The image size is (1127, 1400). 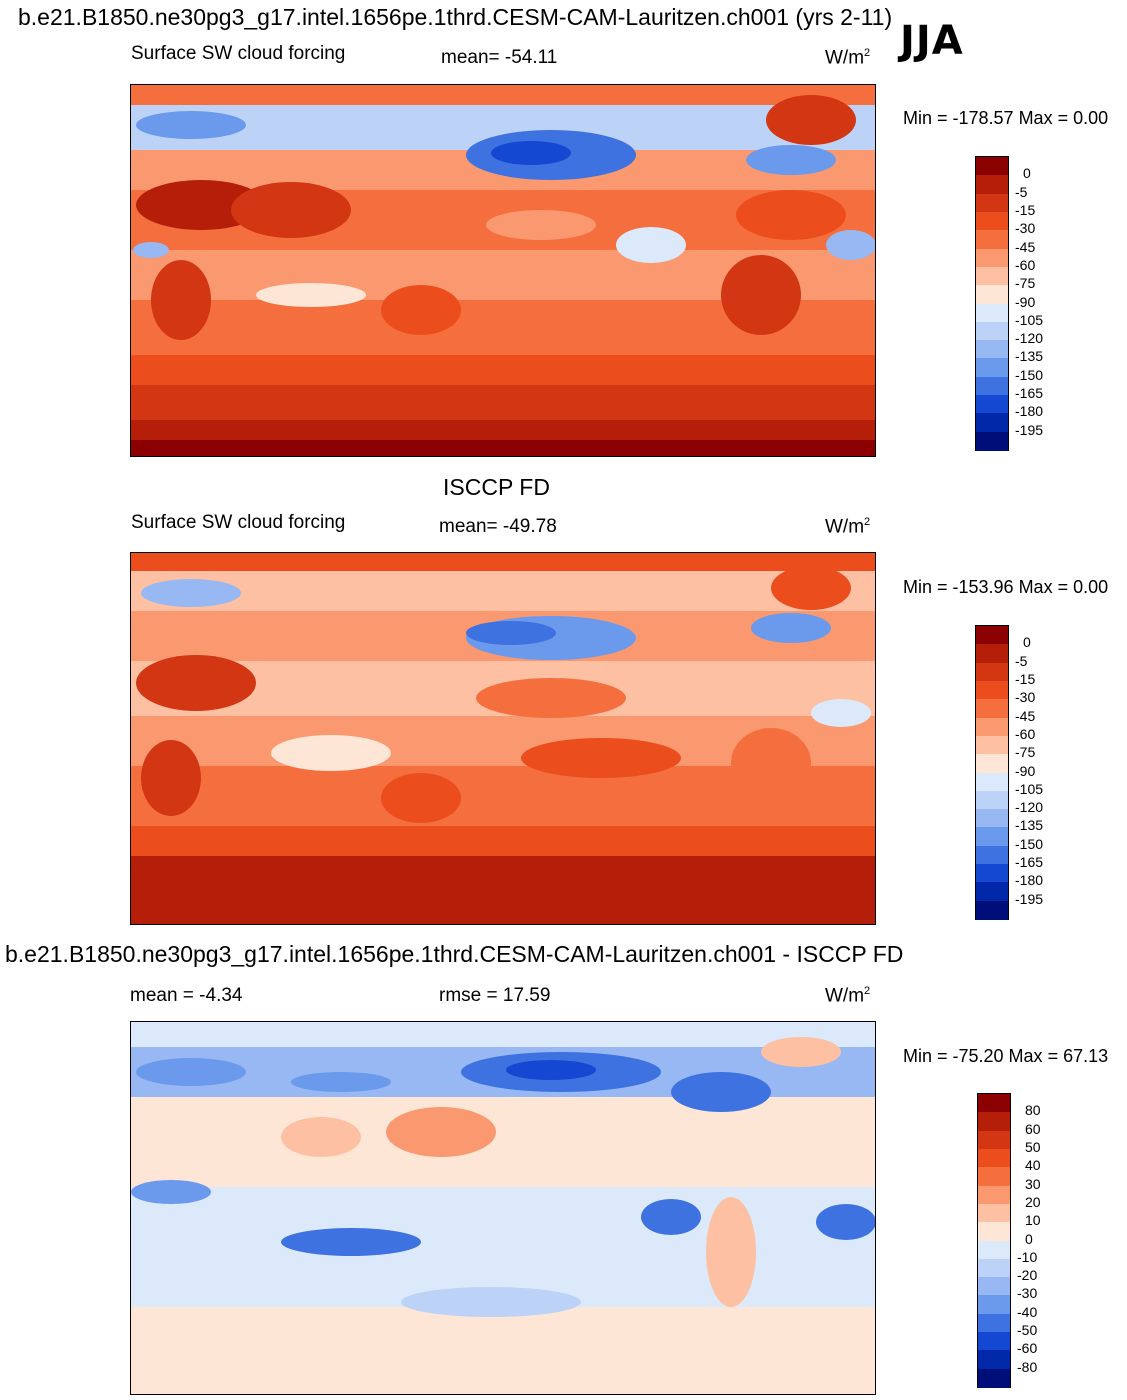 What do you see at coordinates (1033, 1110) in the screenshot?
I see `colorbar-tick-label: 80` at bounding box center [1033, 1110].